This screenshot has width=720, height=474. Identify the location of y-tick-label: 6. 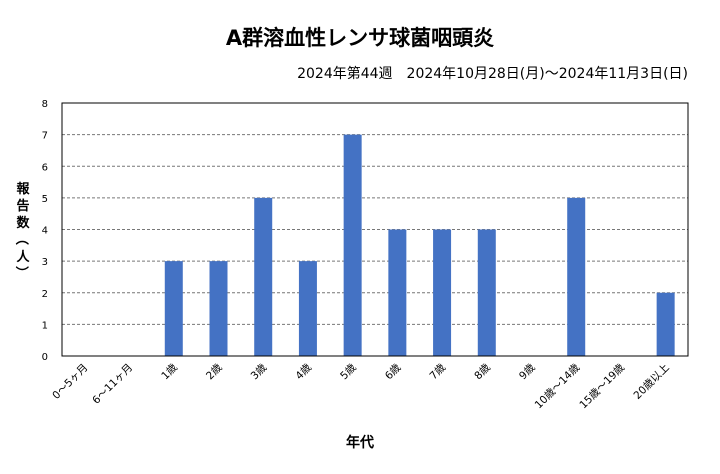
(45, 167).